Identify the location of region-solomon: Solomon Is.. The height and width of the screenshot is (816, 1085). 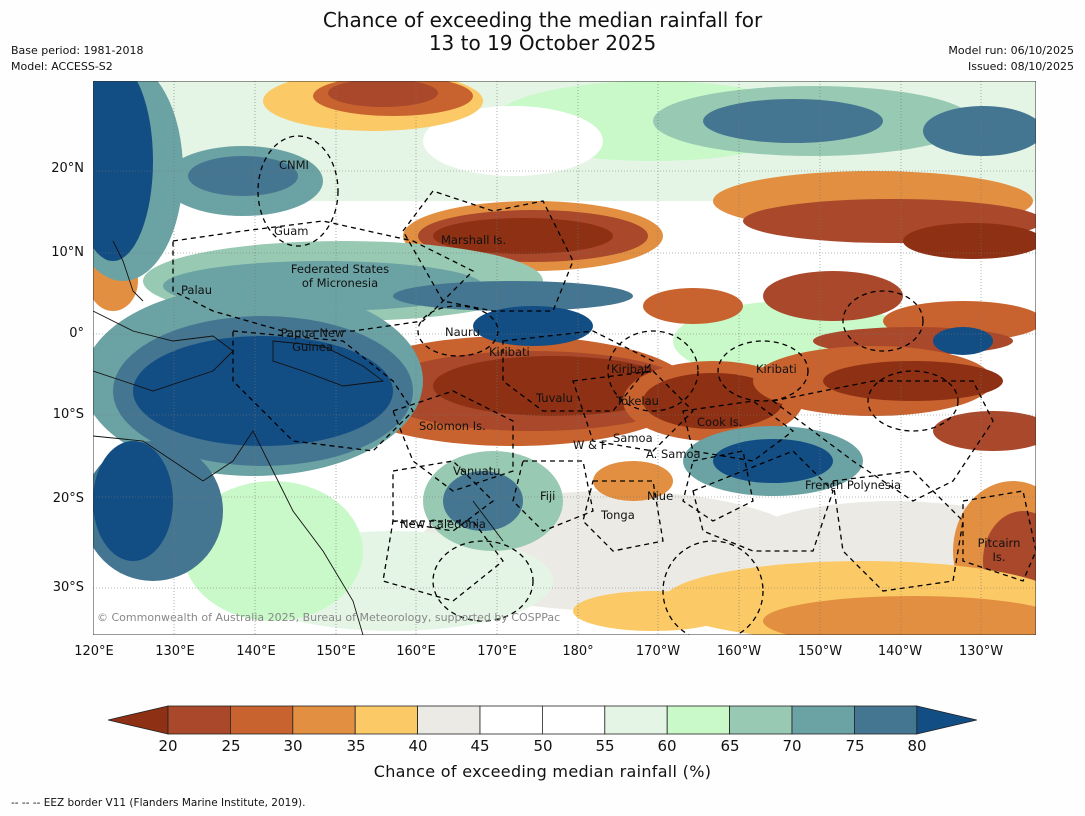
(452, 426).